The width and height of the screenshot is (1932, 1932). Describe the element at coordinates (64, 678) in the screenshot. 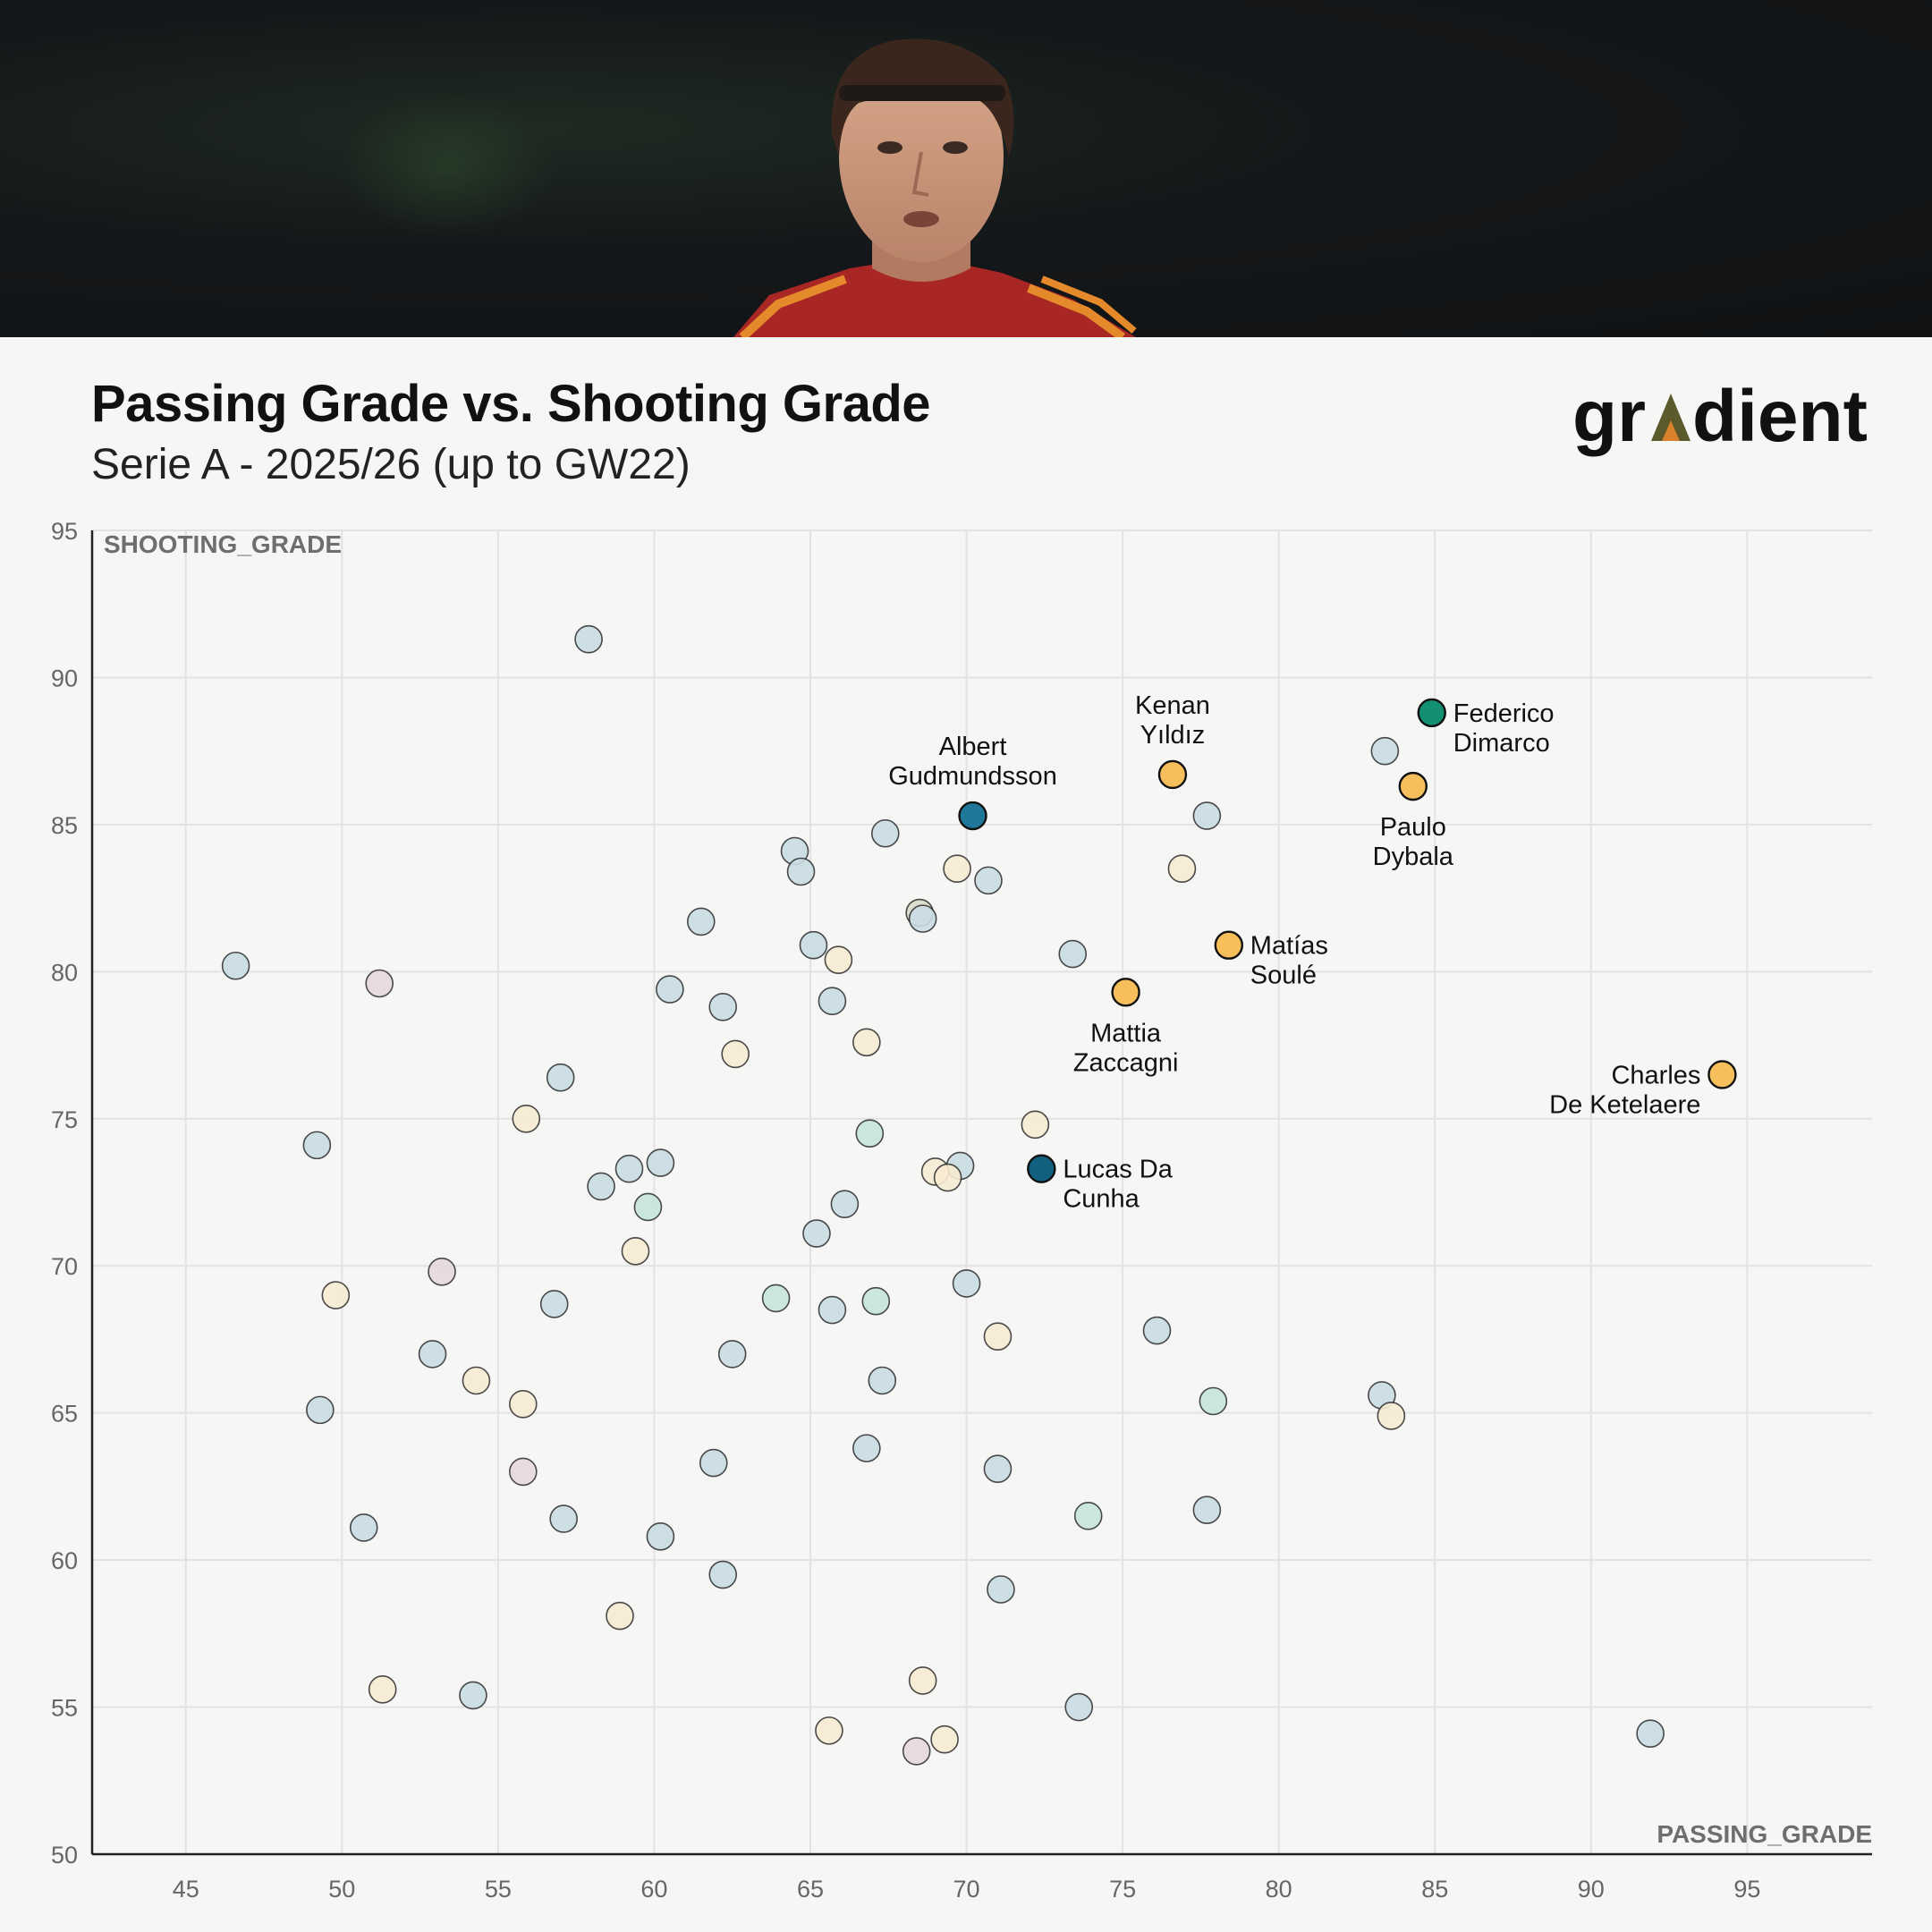

I see `y-tick-label: 90` at that location.